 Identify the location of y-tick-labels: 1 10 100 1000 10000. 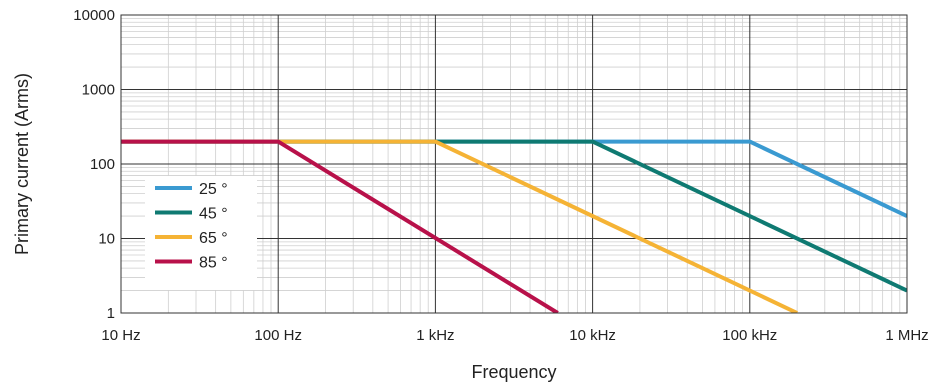
(94, 164).